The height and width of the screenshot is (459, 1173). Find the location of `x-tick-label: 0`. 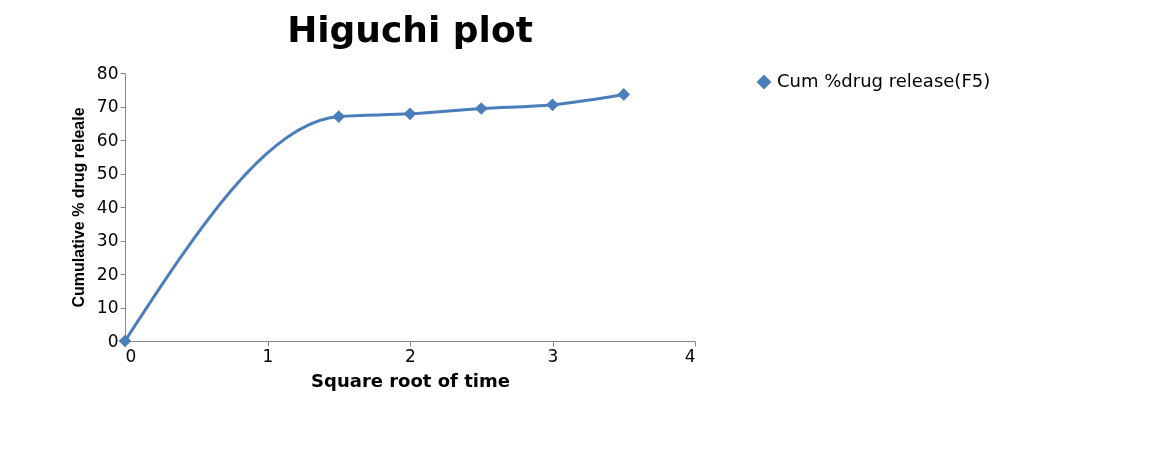

x-tick-label: 0 is located at coordinates (131, 355).